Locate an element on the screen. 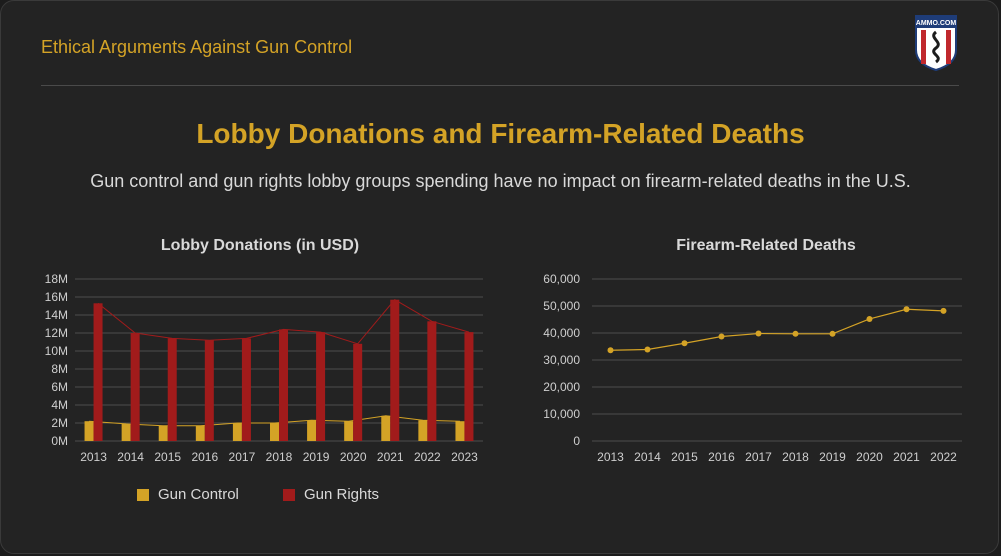 The image size is (1001, 556). legend-label-gun-control: Gun Control is located at coordinates (198, 494).